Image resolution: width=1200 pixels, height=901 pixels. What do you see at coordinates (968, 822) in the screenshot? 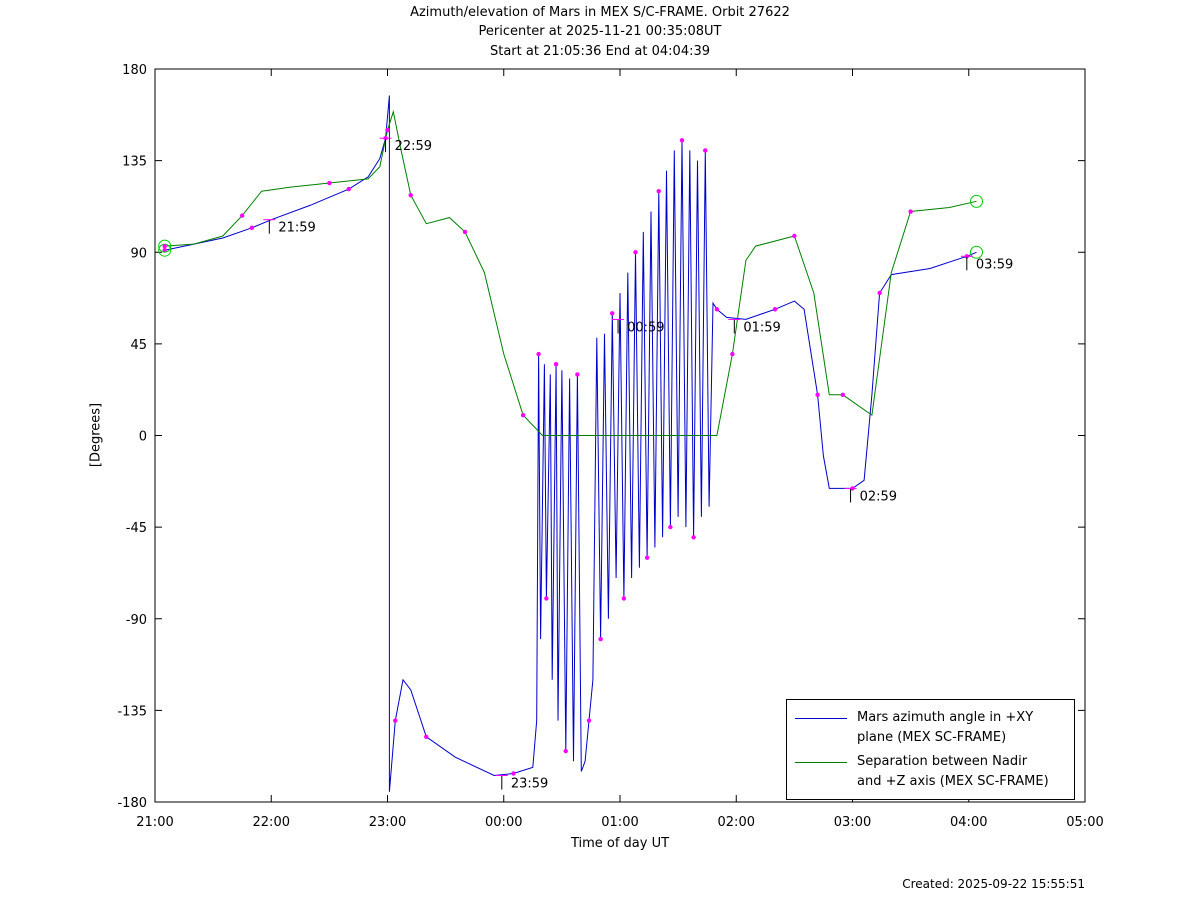
I see `x-tick-label: 04:00` at bounding box center [968, 822].